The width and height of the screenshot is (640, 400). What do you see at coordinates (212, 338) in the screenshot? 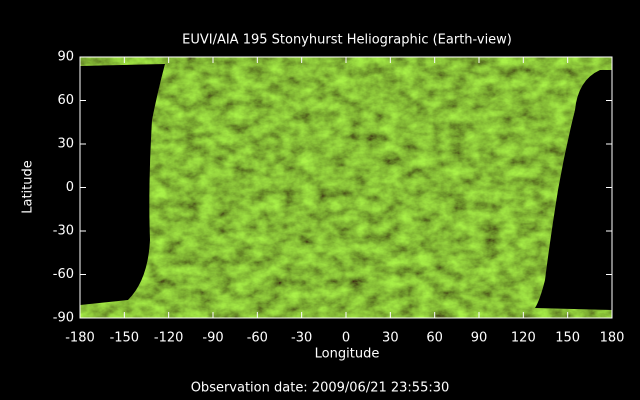
I see `x-tick-label: -90` at bounding box center [212, 338].